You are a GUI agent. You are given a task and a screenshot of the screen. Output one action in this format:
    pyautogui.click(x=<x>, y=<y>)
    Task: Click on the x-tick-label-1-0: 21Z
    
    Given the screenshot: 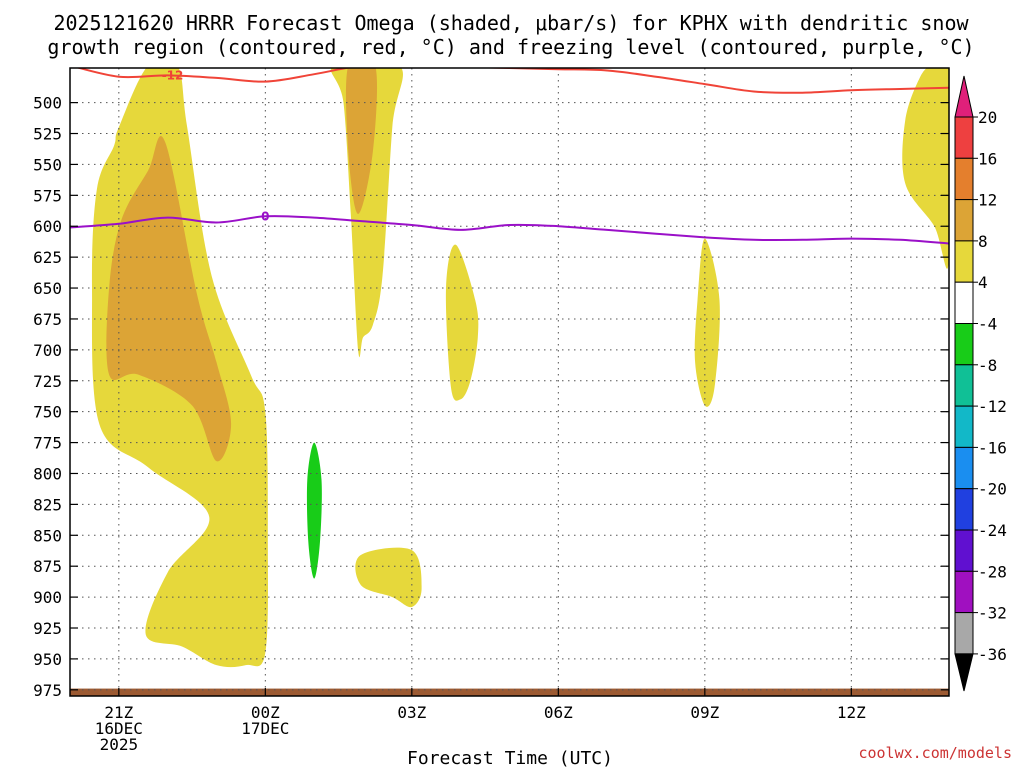 What is the action you would take?
    pyautogui.click(x=118, y=712)
    